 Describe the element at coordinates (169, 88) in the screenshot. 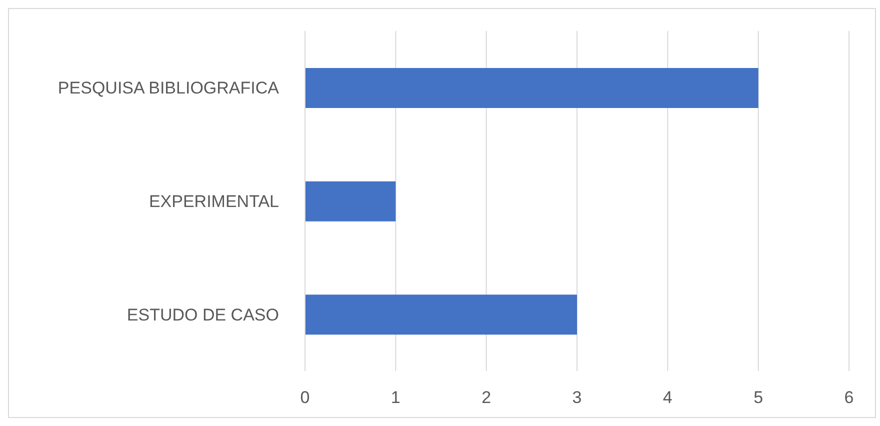

I see `y-tick-label: PESQUISA BIBLIOGRAFICA` at that location.